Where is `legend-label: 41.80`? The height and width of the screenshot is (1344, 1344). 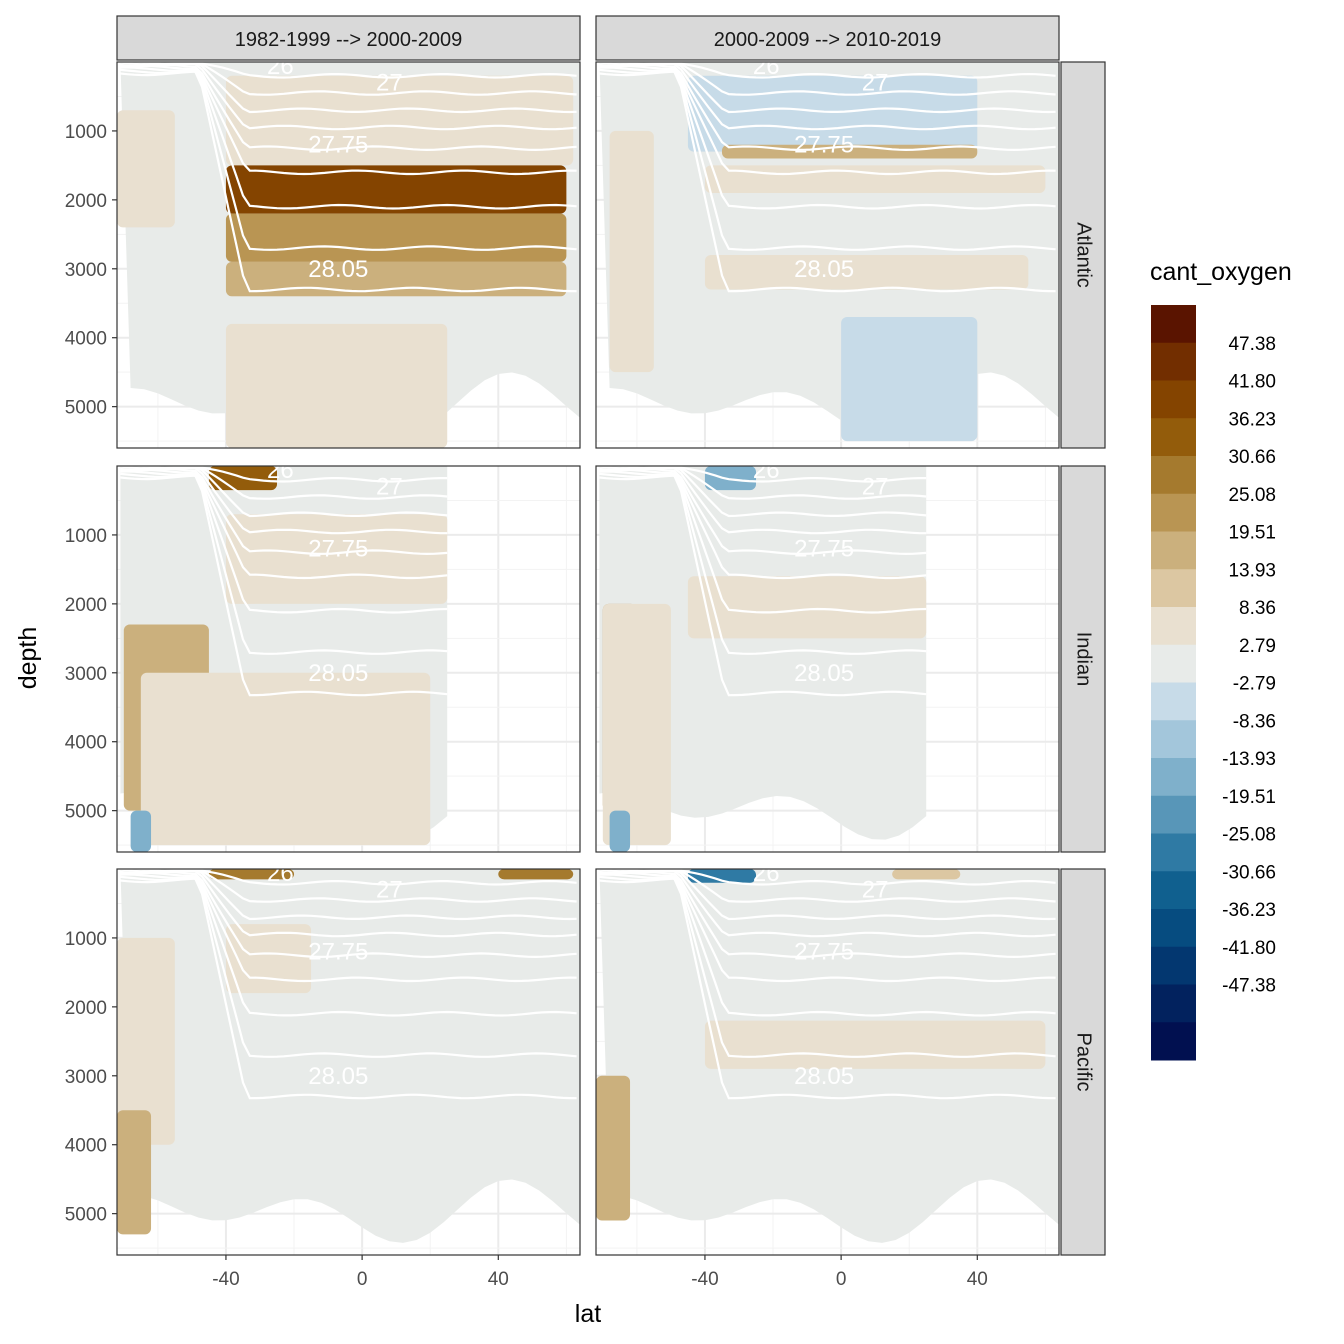 legend-label: 41.80 is located at coordinates (1252, 382).